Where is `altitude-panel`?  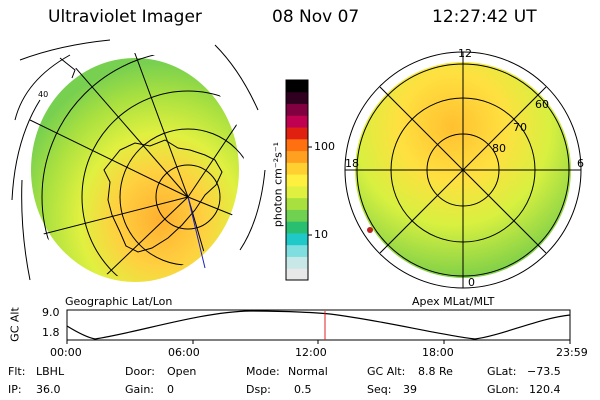
altitude-panel is located at coordinates (318, 326).